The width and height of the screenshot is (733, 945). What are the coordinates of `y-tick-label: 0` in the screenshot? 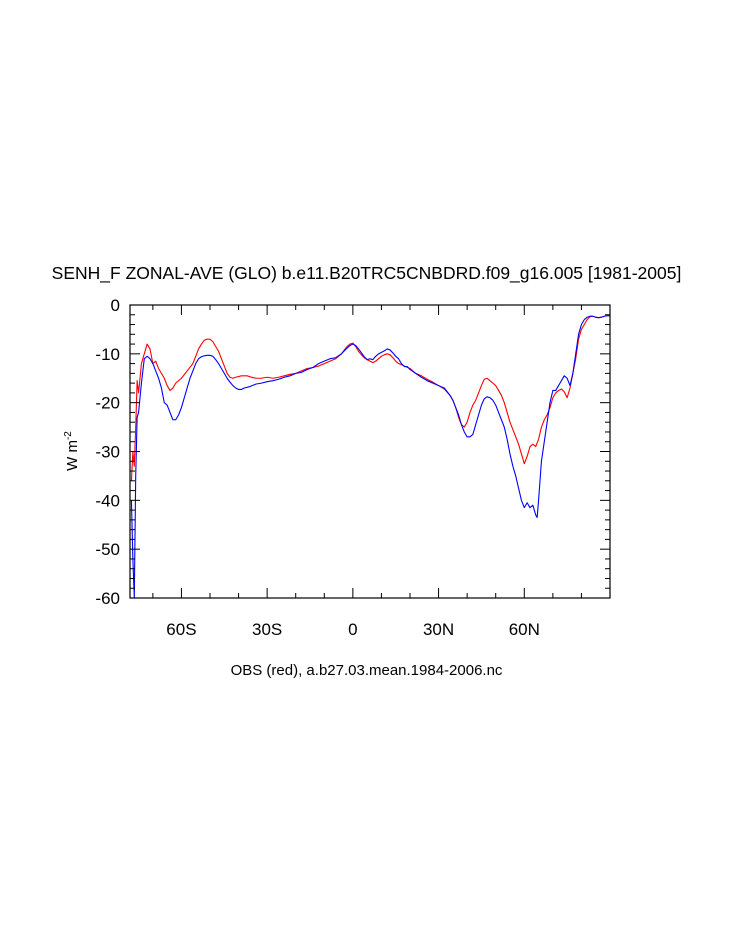 It's located at (115, 305).